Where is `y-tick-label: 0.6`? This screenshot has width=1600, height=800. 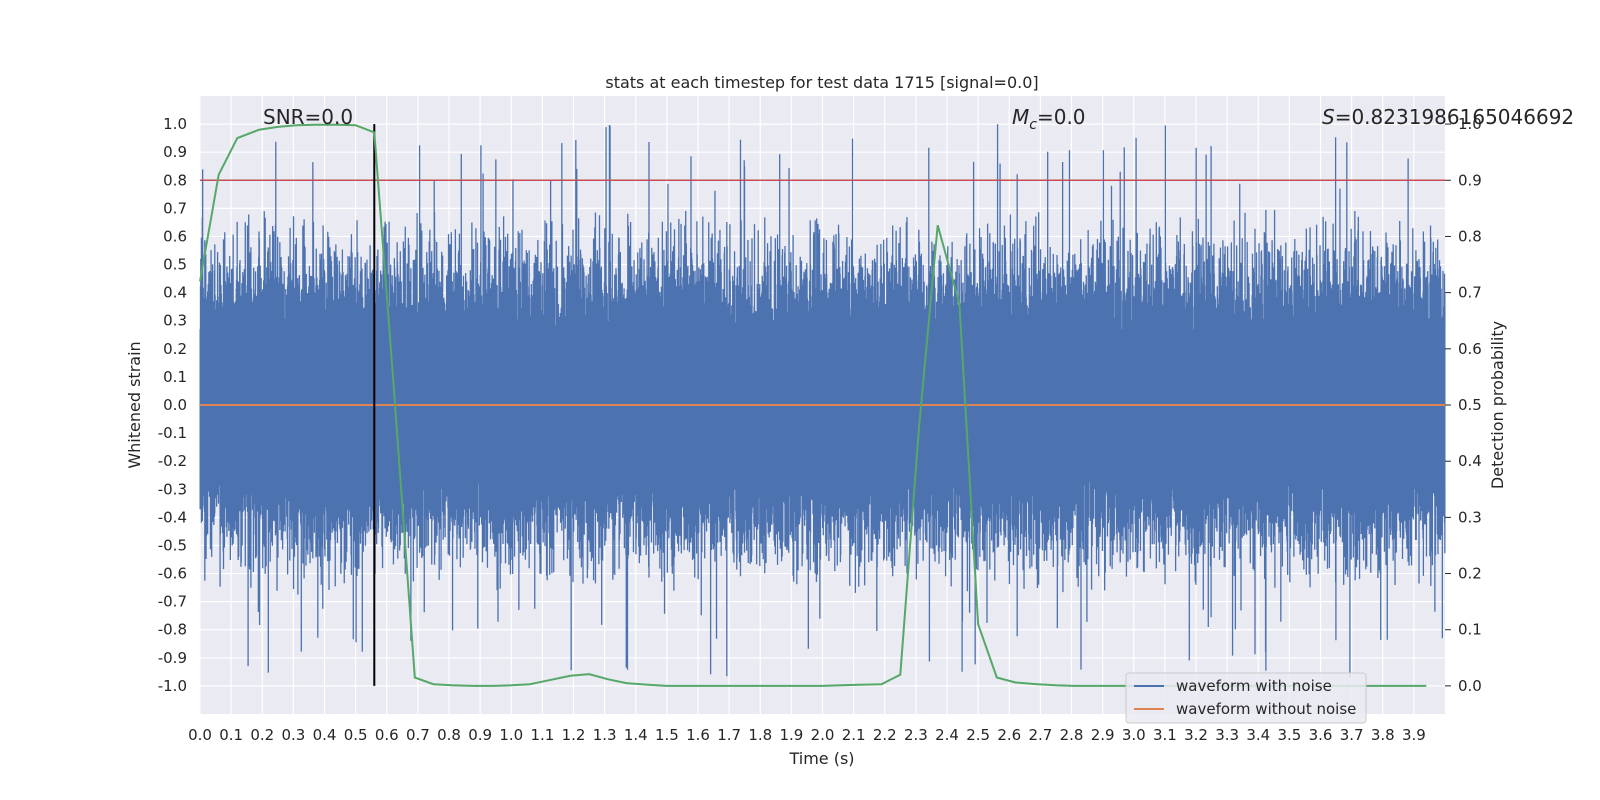
y-tick-label: 0.6 is located at coordinates (175, 236).